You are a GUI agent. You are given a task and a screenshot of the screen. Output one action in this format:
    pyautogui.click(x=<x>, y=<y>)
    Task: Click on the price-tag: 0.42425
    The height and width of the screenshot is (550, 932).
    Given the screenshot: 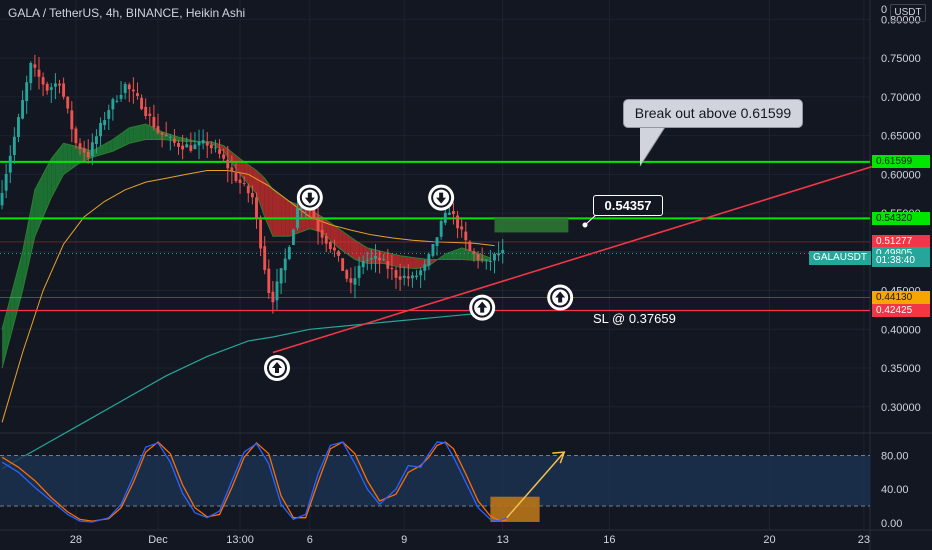 What is the action you would take?
    pyautogui.click(x=901, y=310)
    